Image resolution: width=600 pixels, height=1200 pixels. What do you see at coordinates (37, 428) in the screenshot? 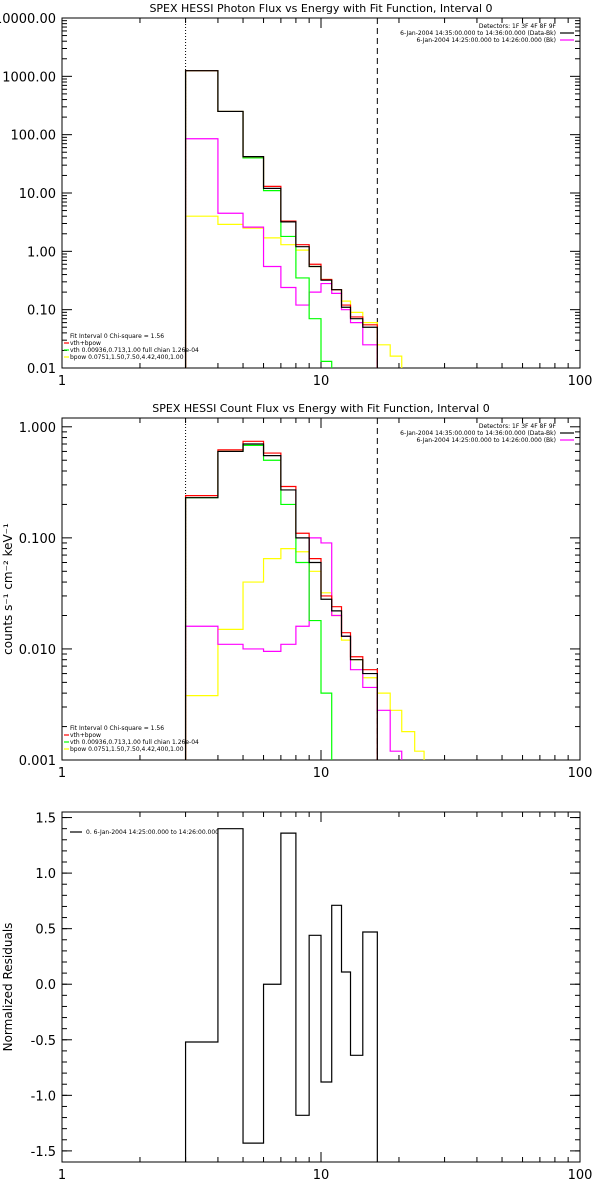
I see `y-tick-label: 1.000` at bounding box center [37, 428].